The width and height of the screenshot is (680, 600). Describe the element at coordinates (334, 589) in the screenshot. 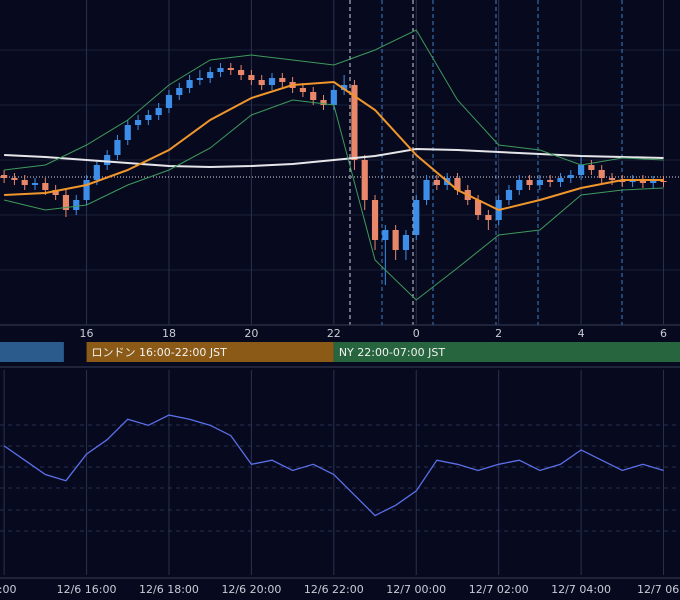

I see `x-tick-label: 12/6 22:00` at that location.